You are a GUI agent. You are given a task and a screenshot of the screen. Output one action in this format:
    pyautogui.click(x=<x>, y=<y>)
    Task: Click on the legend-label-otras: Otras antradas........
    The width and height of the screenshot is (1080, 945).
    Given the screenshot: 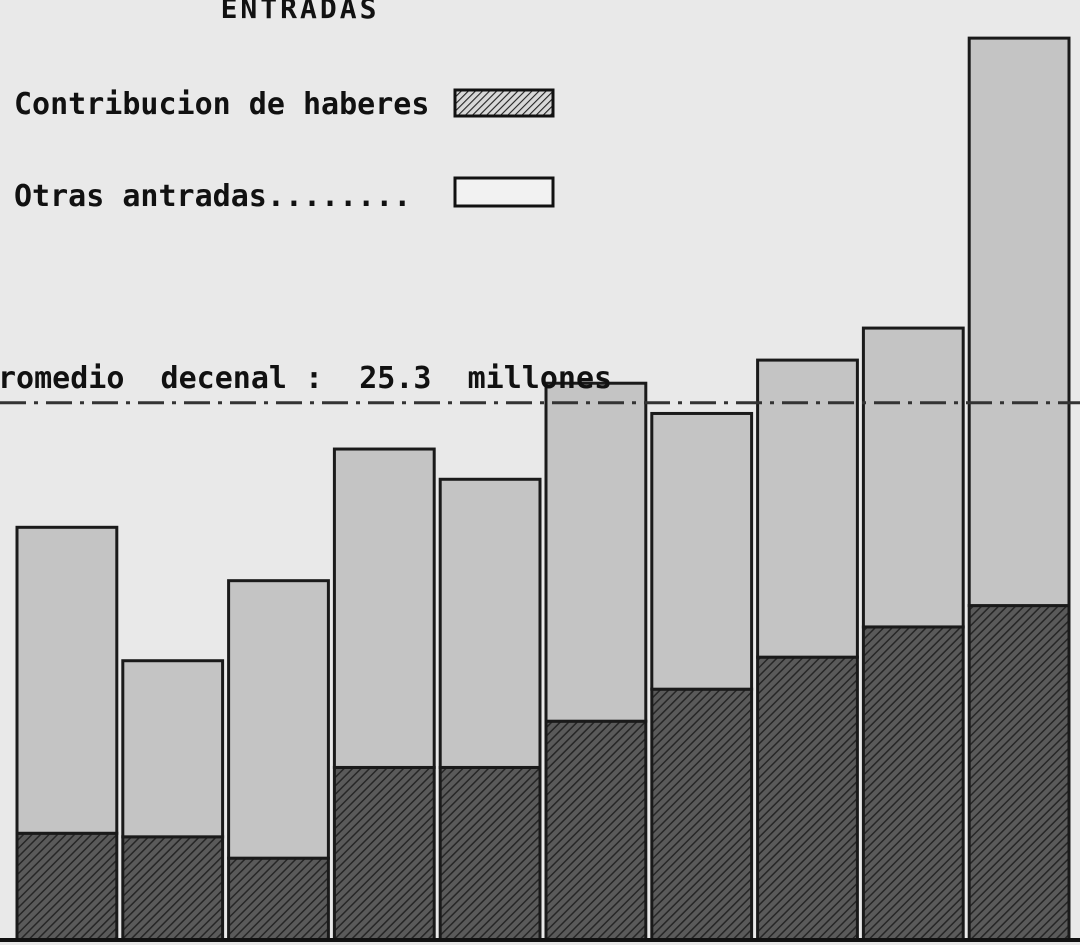 What is the action you would take?
    pyautogui.click(x=212, y=196)
    